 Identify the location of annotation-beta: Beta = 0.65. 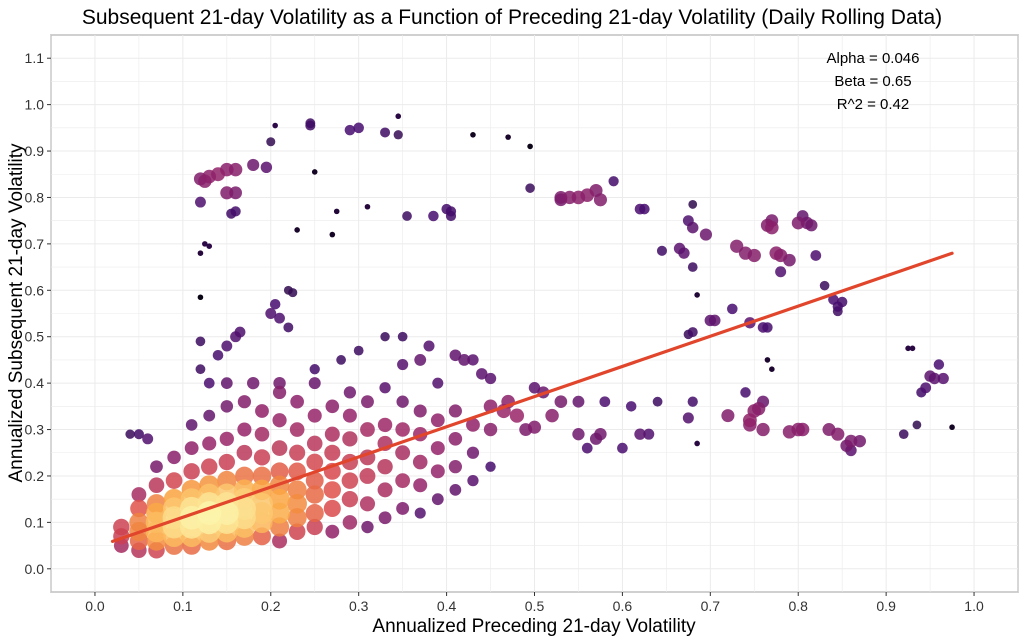
(872, 81).